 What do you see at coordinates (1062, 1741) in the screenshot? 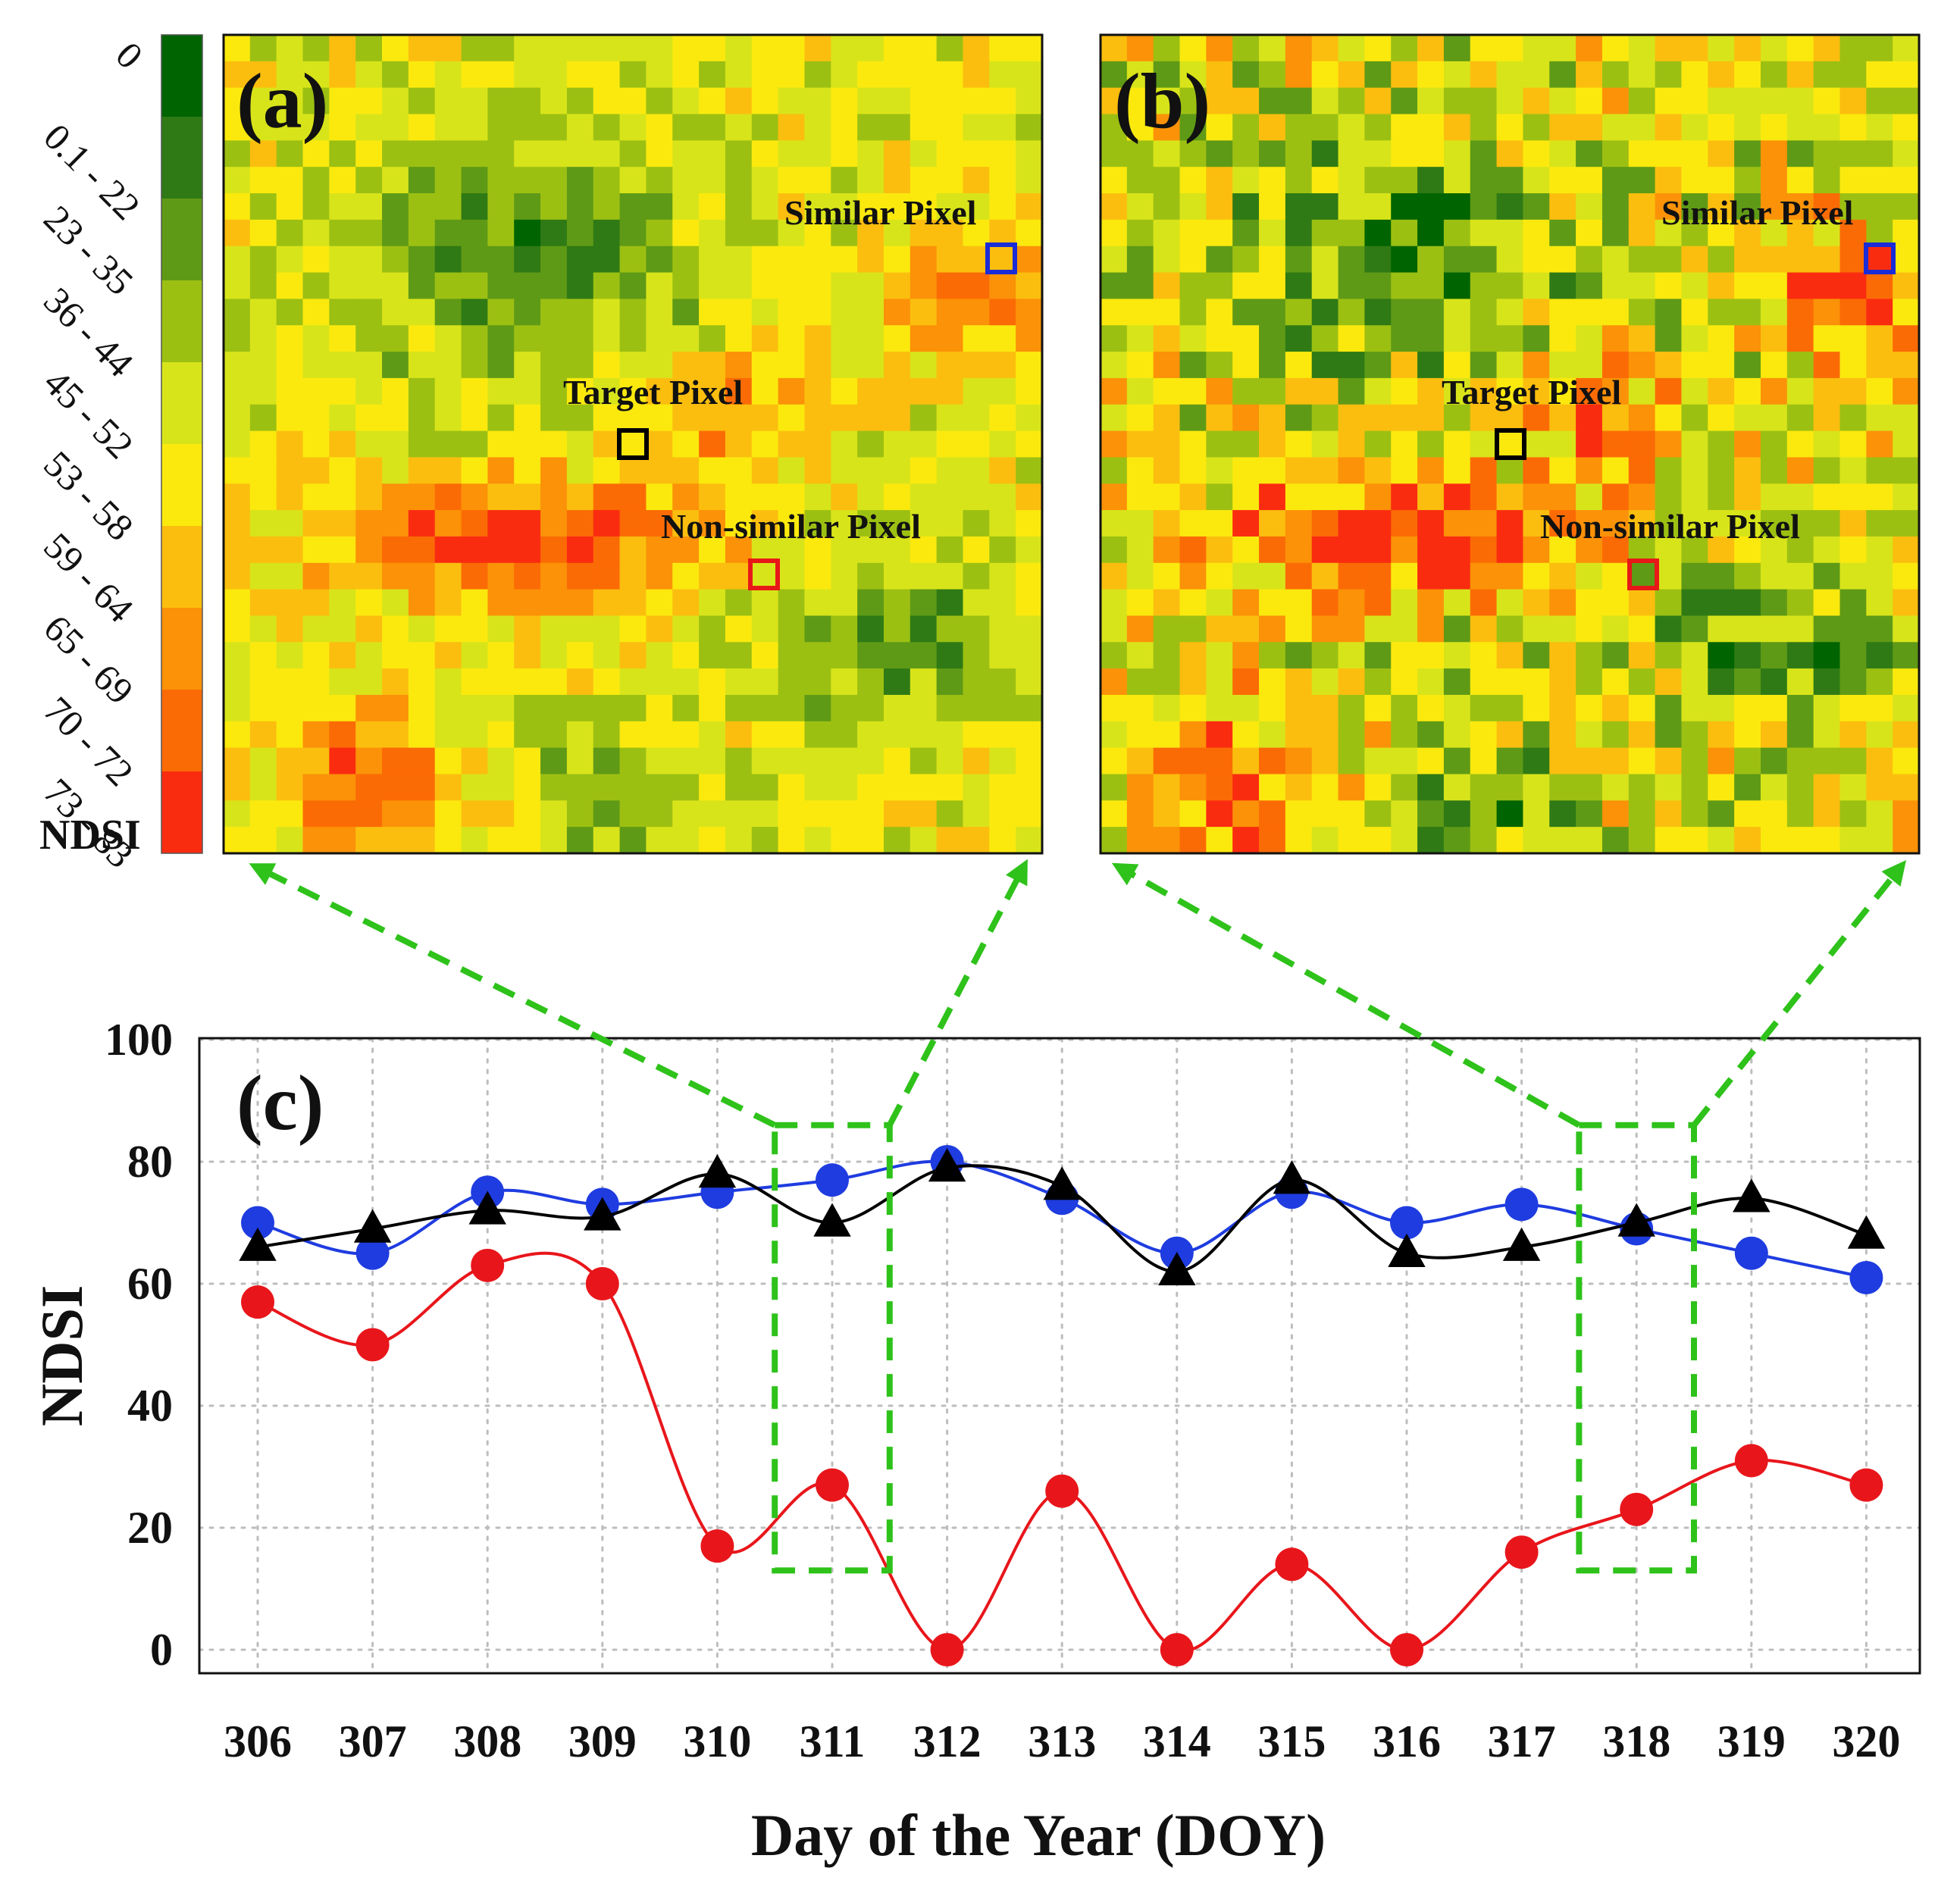
I see `x-tick-label: 313` at bounding box center [1062, 1741].